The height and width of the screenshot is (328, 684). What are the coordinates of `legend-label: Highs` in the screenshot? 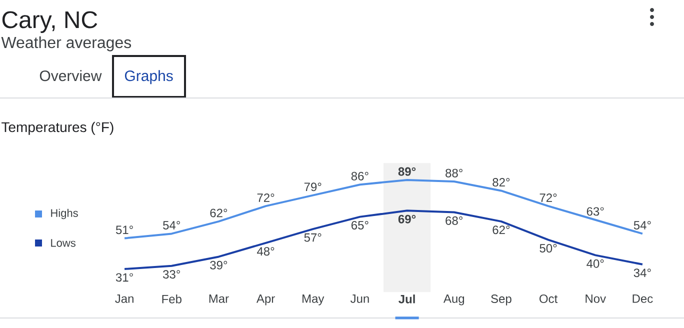 It's located at (64, 214).